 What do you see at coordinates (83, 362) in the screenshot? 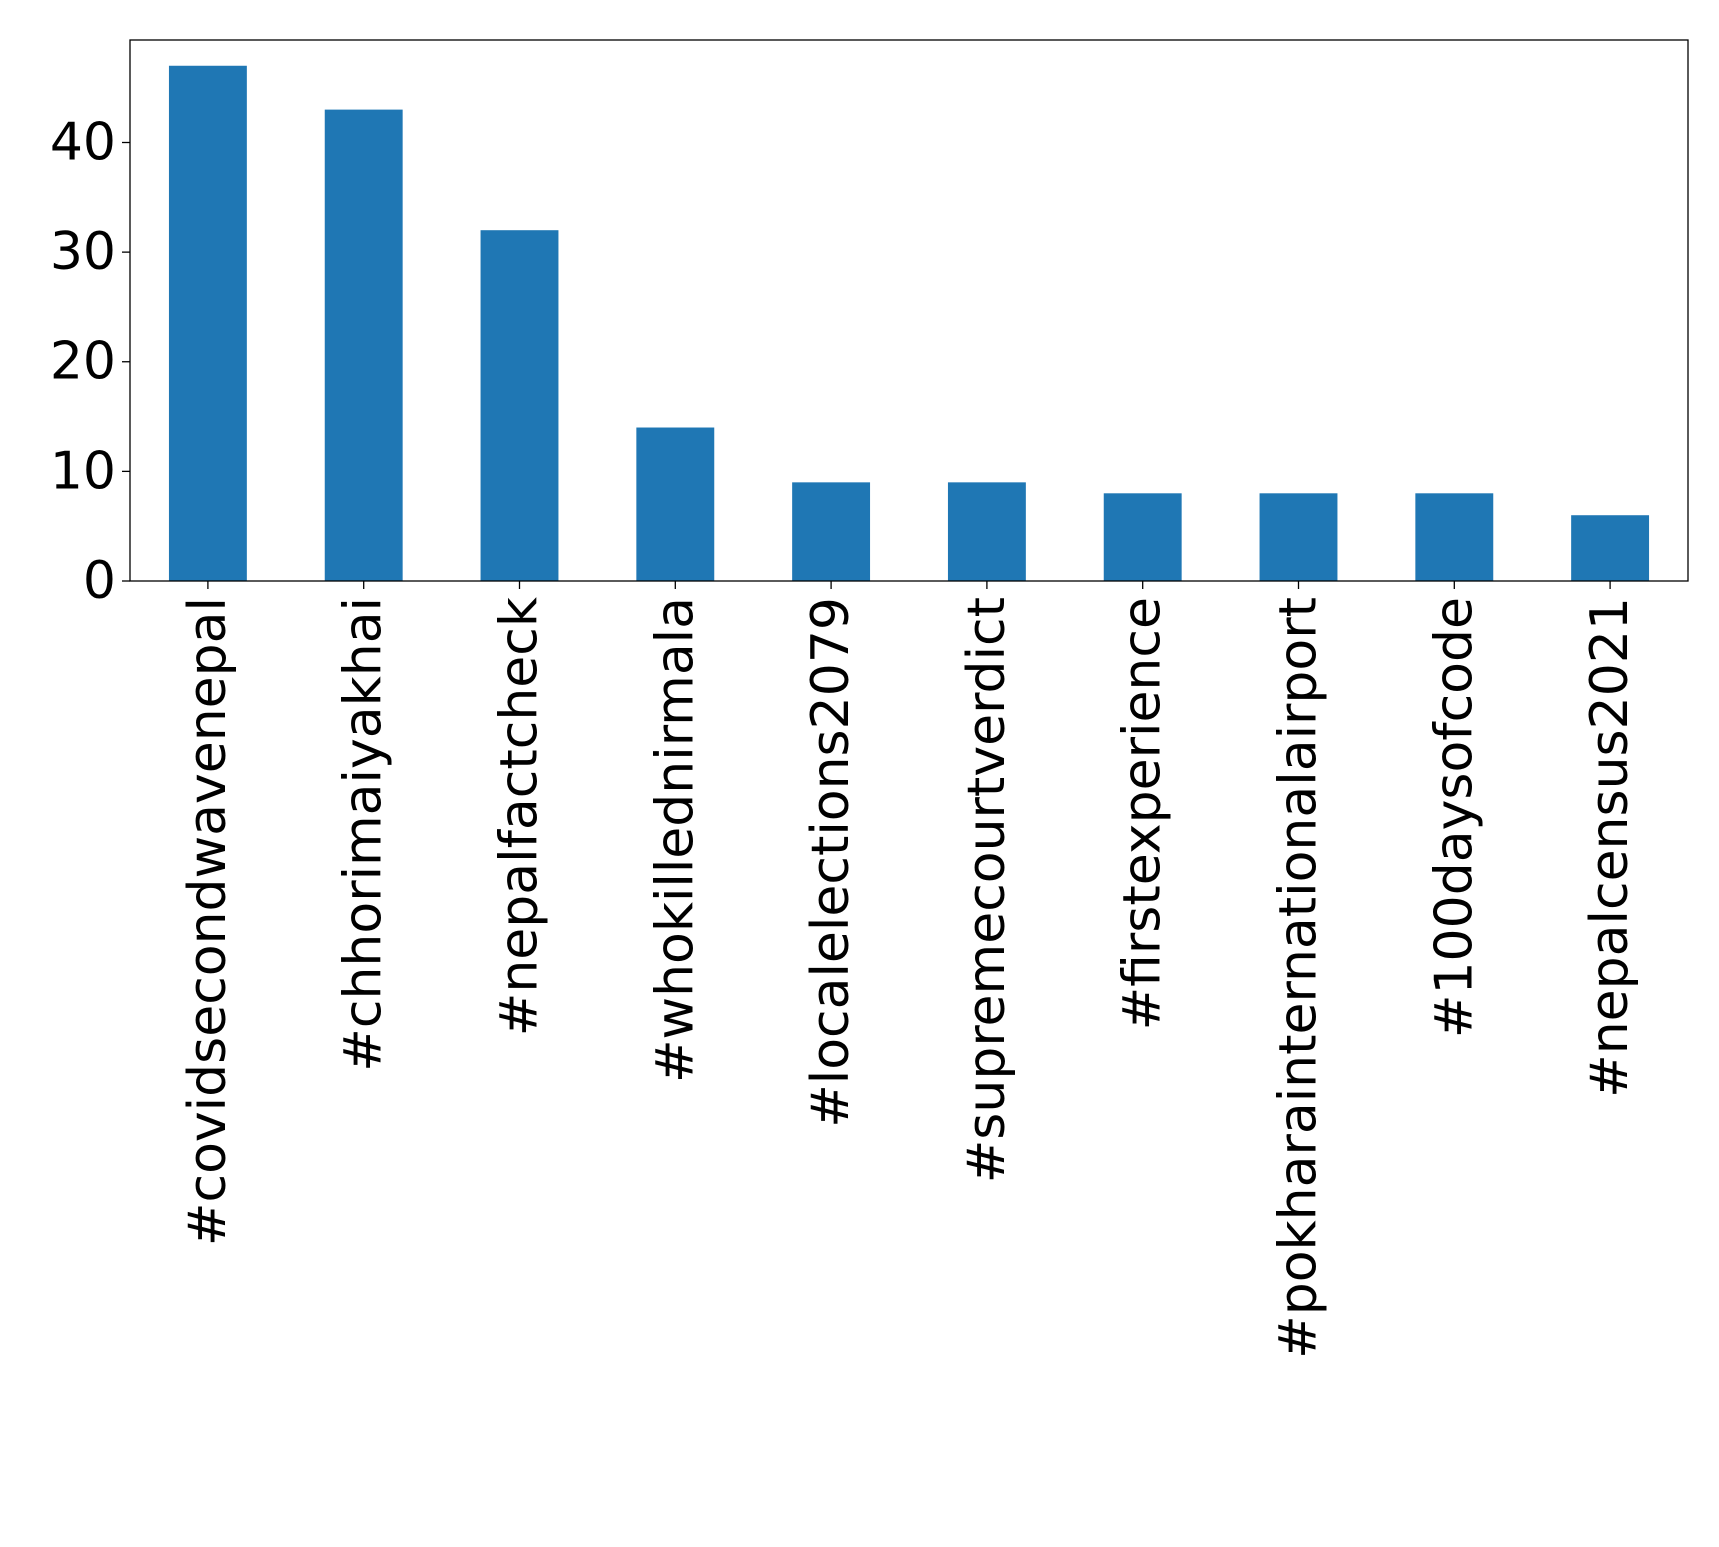
I see `y-tick-label: 20` at bounding box center [83, 362].